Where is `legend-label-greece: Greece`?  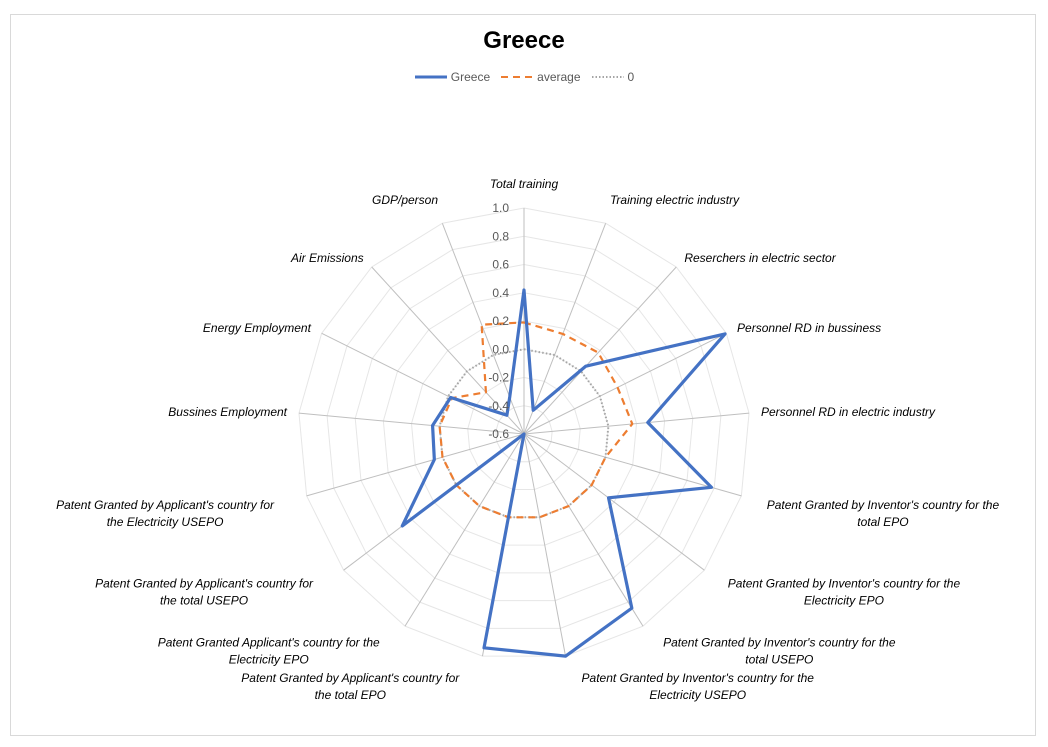
legend-label-greece: Greece is located at coordinates (470, 77).